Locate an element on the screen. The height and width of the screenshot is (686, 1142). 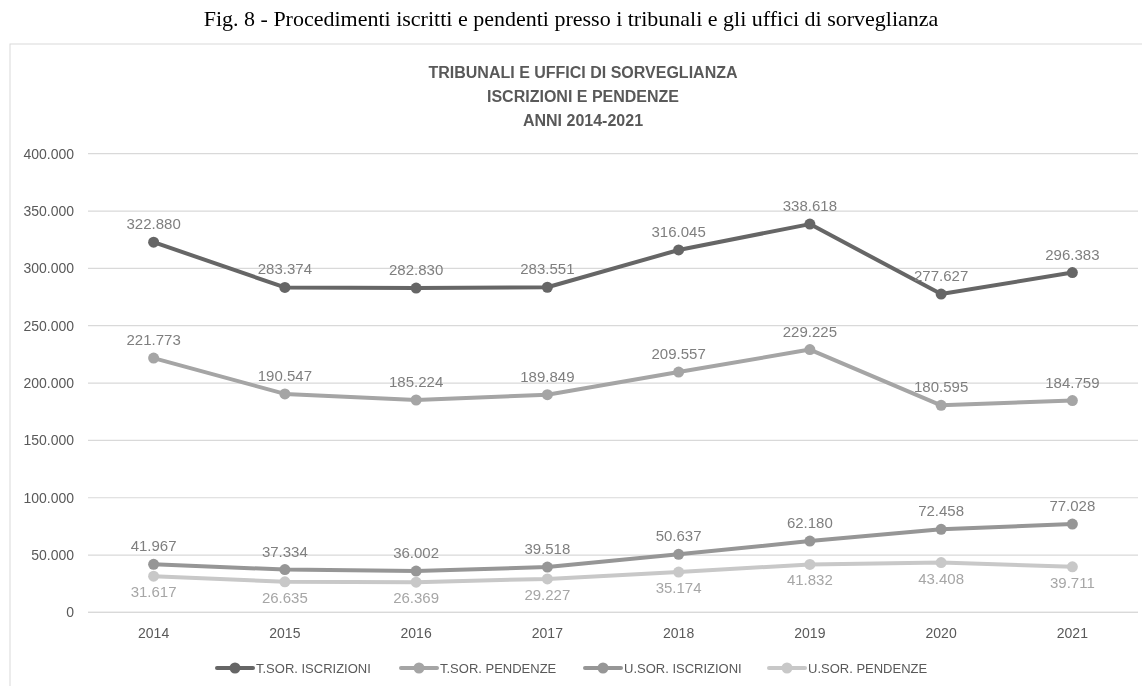
y-tick-label: 50.000 is located at coordinates (53, 554).